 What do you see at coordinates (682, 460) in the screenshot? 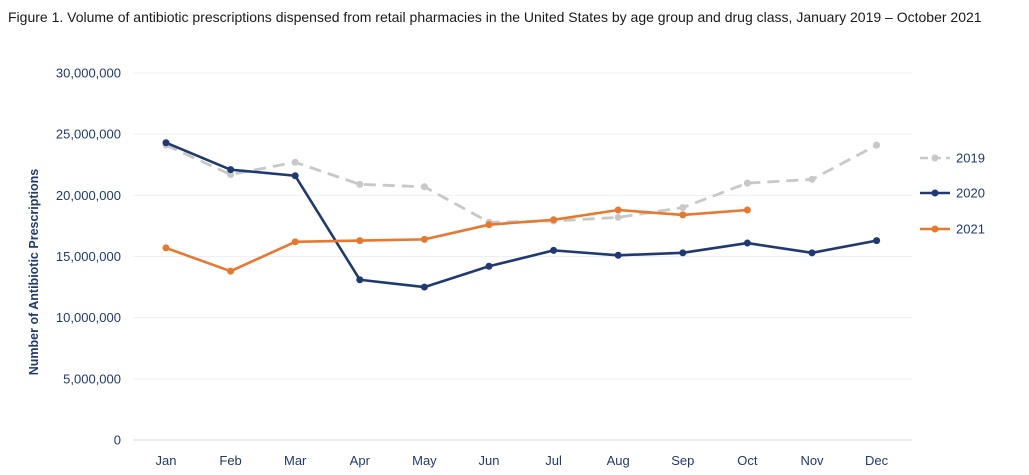
I see `x-tick-label: Sep` at bounding box center [682, 460].